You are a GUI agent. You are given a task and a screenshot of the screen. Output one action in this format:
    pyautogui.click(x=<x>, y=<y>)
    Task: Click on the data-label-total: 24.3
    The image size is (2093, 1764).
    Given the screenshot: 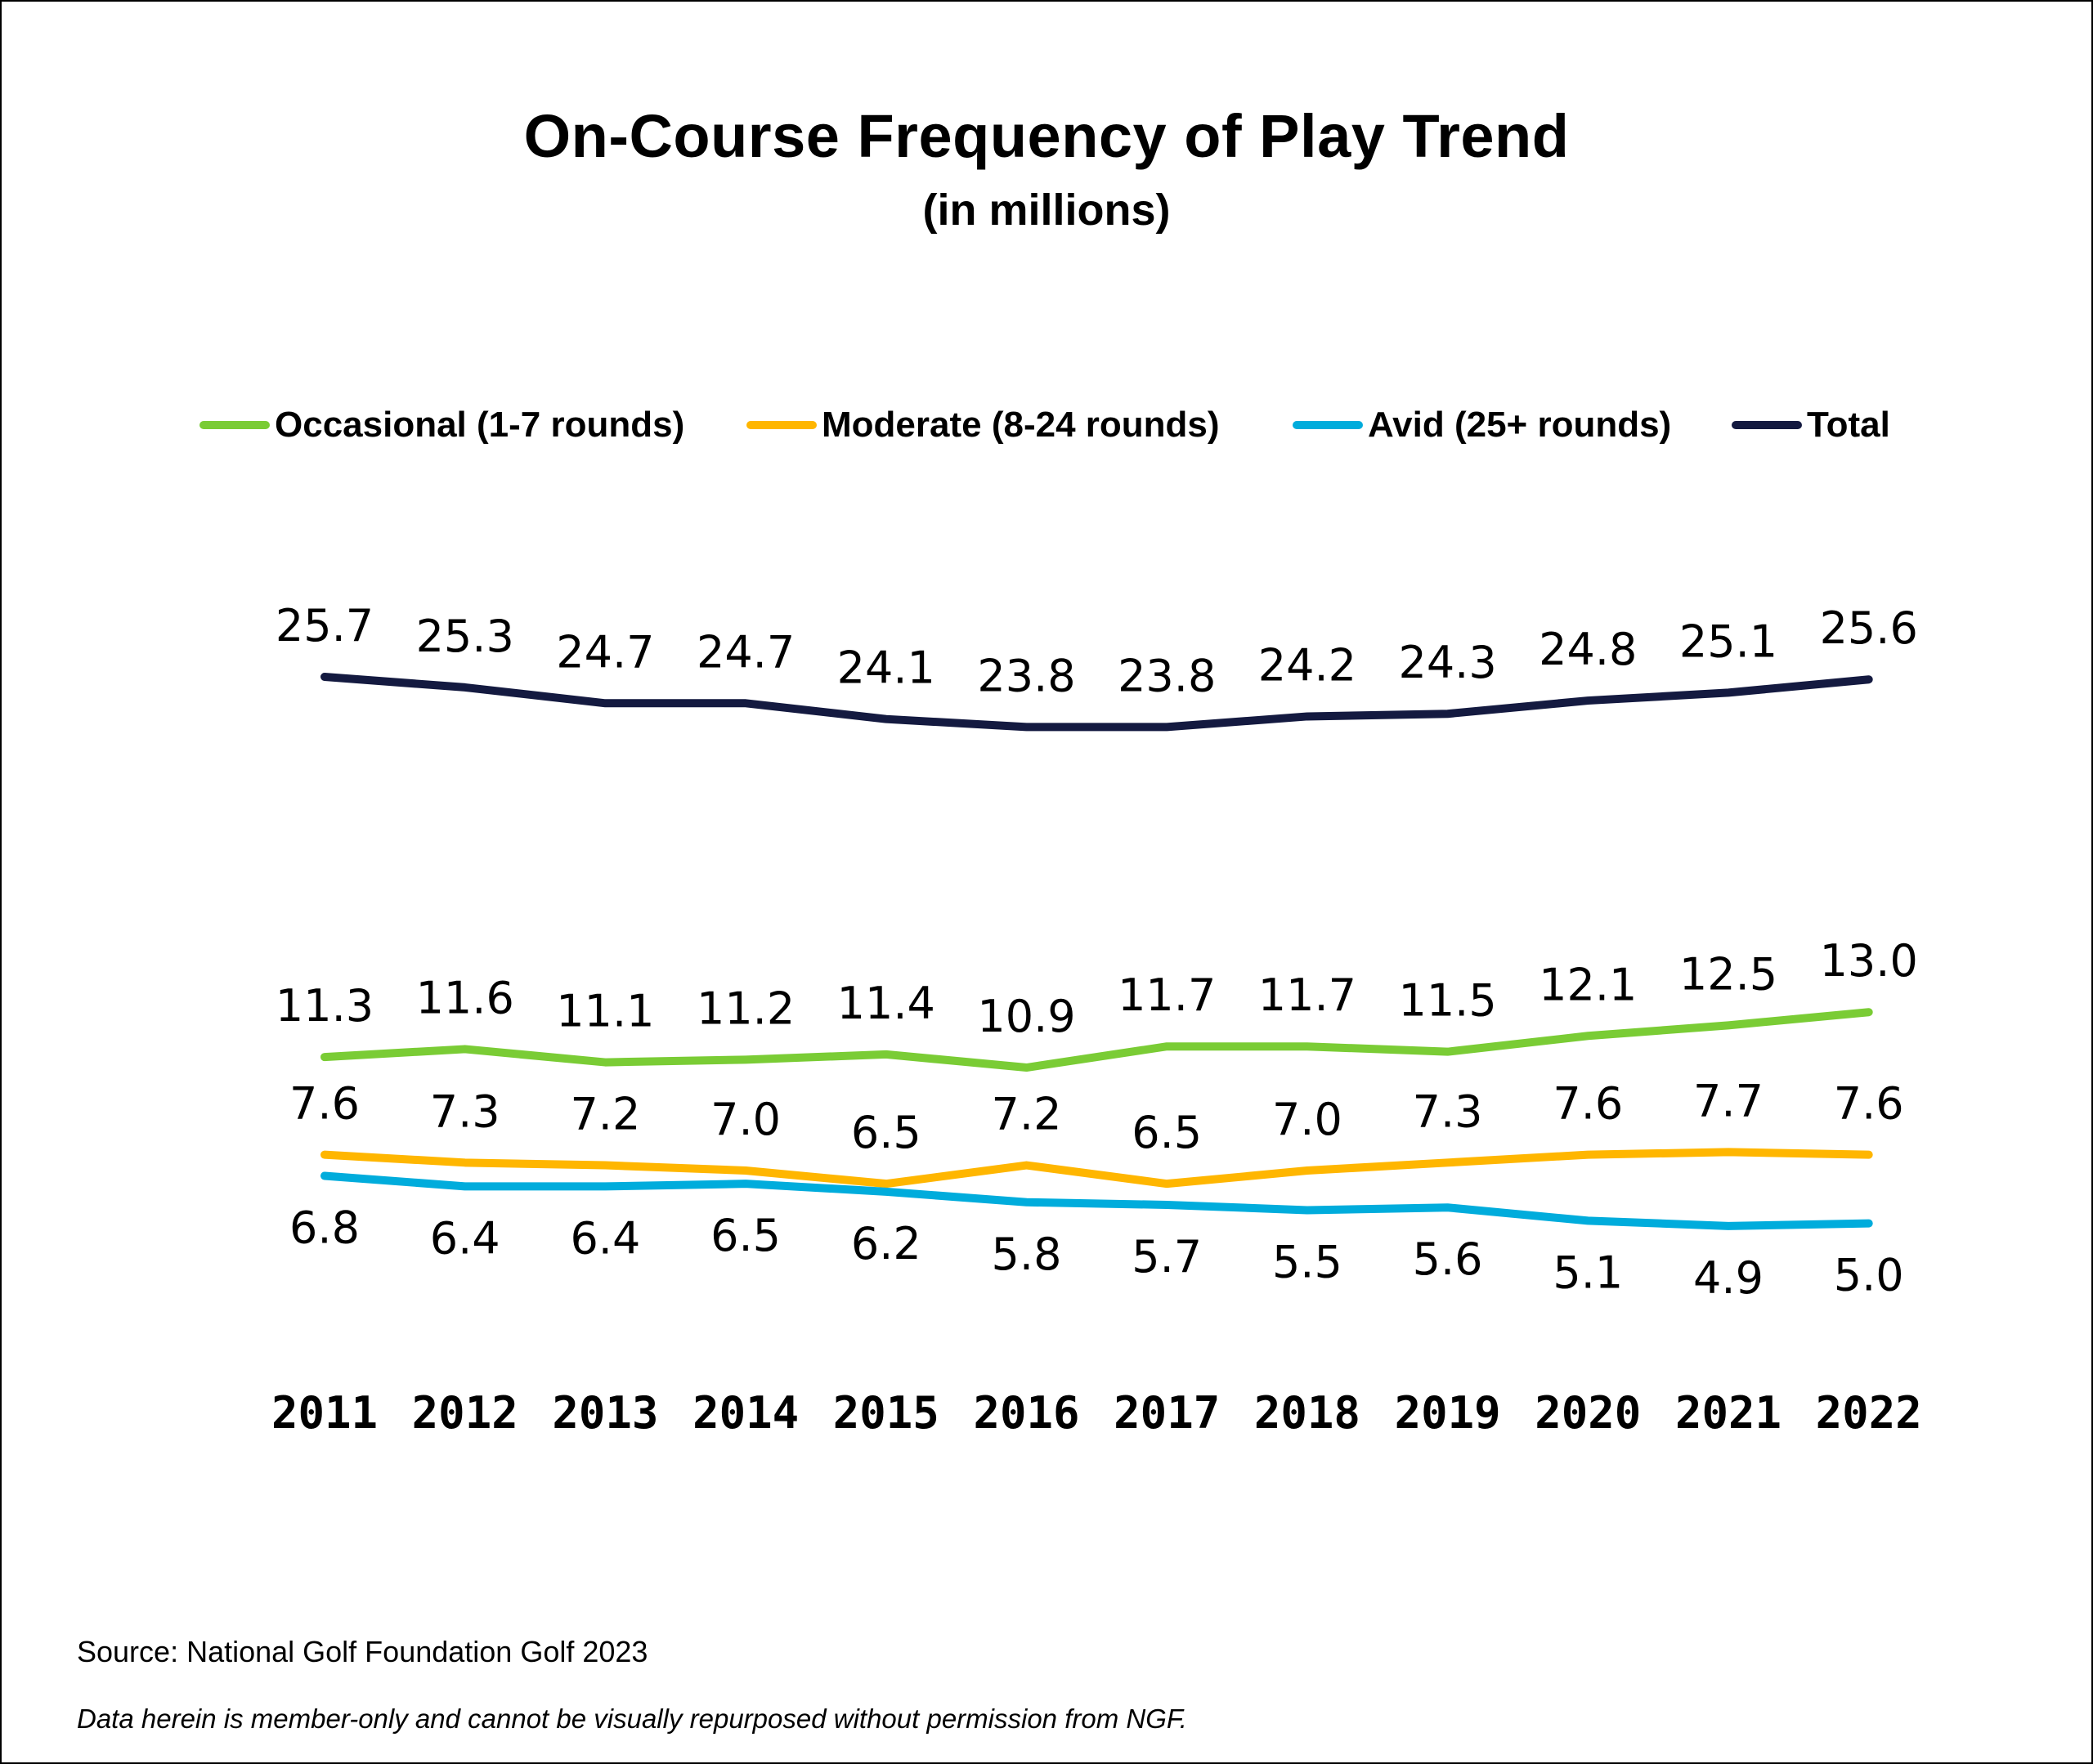 What is the action you would take?
    pyautogui.click(x=1447, y=662)
    